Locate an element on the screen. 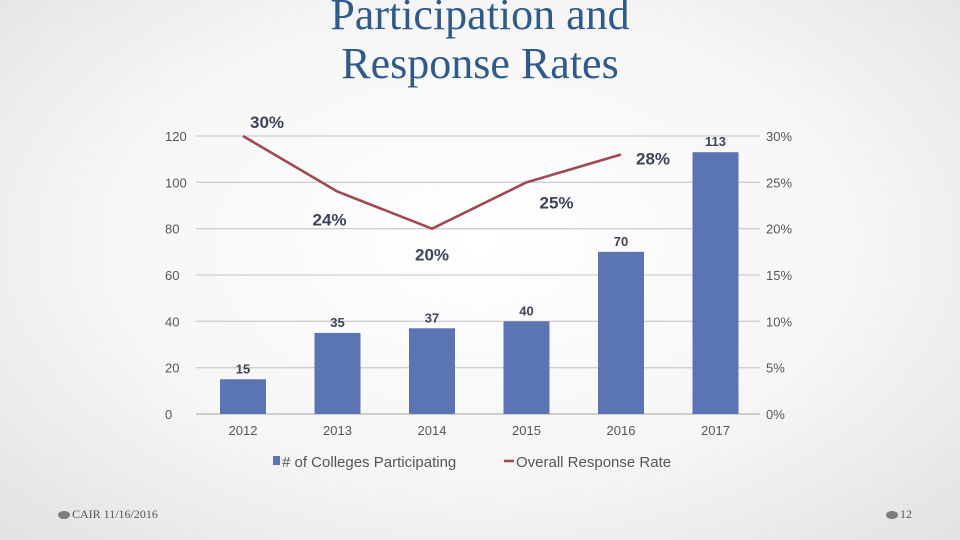 The width and height of the screenshot is (960, 540). y-left-tick-label: 80 is located at coordinates (172, 229).